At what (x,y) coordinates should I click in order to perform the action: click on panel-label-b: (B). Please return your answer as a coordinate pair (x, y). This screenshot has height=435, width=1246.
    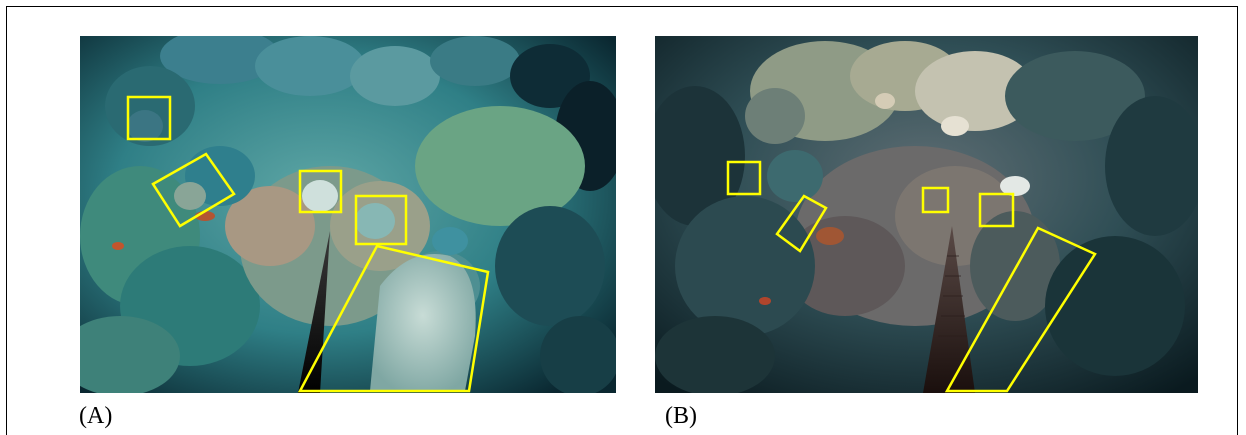
    Looking at the image, I should click on (681, 416).